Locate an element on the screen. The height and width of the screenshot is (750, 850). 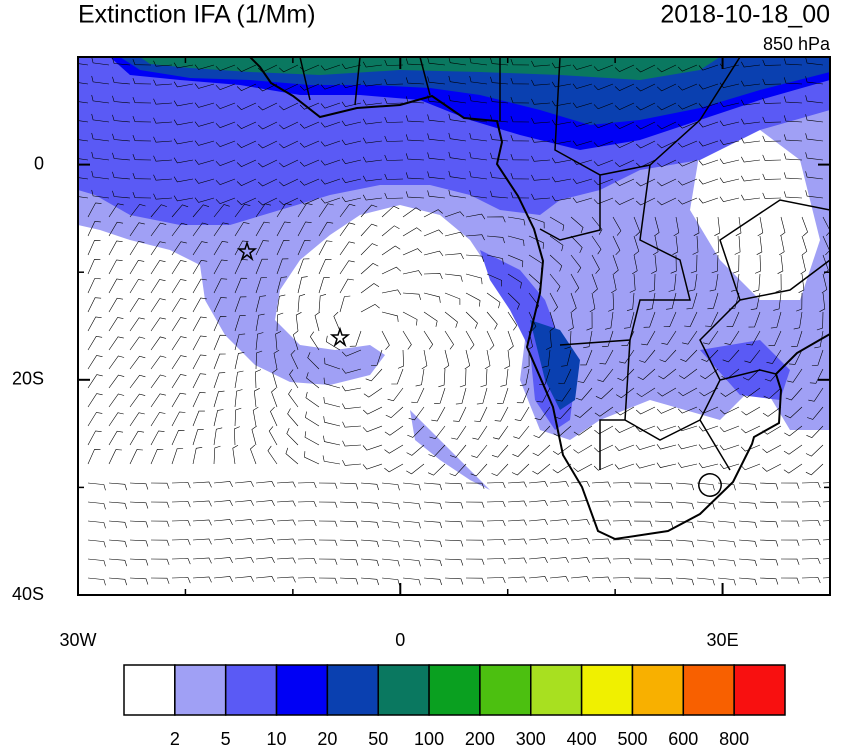
chart-title: Extinction IFA (1/Mm) is located at coordinates (197, 15).